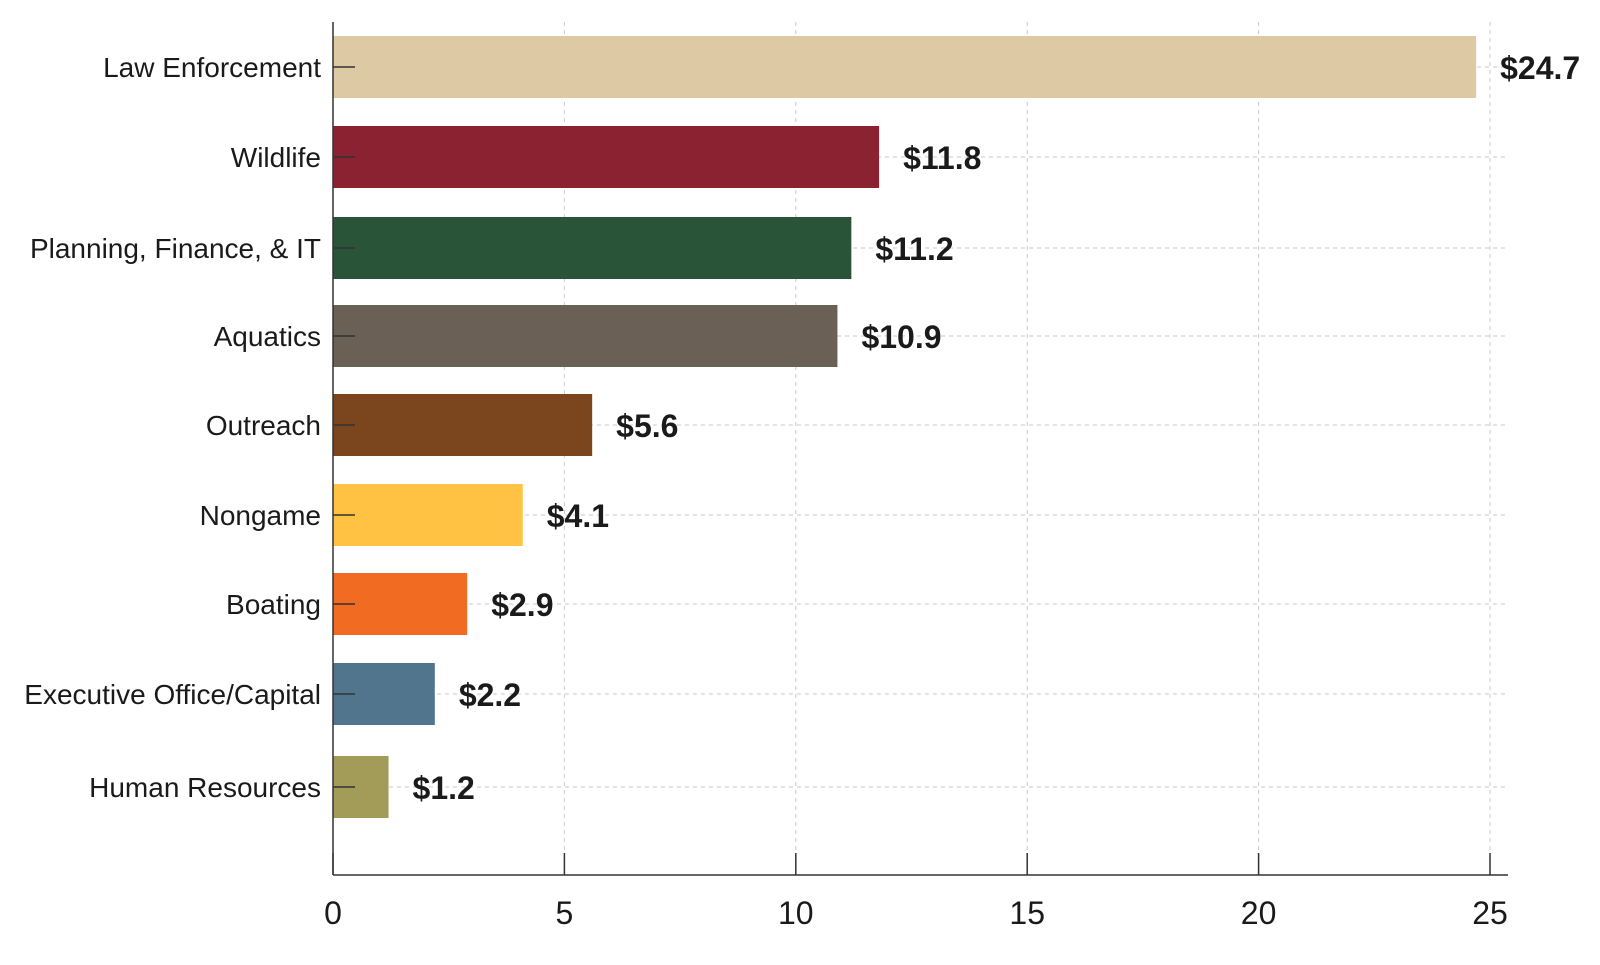  I want to click on x-tick-label: 5, so click(565, 913).